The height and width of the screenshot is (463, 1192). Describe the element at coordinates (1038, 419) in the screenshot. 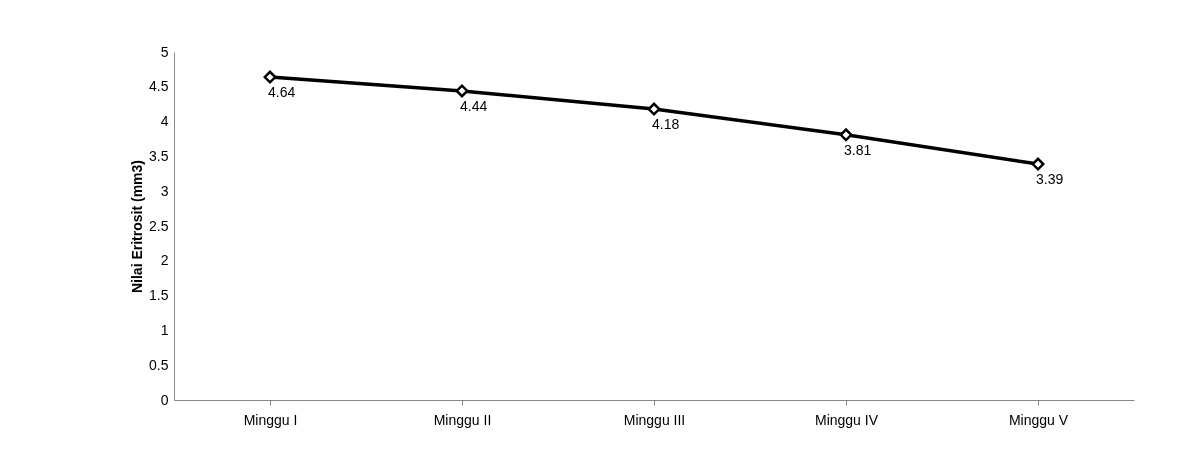

I see `x-tick-label: Minggu V` at that location.